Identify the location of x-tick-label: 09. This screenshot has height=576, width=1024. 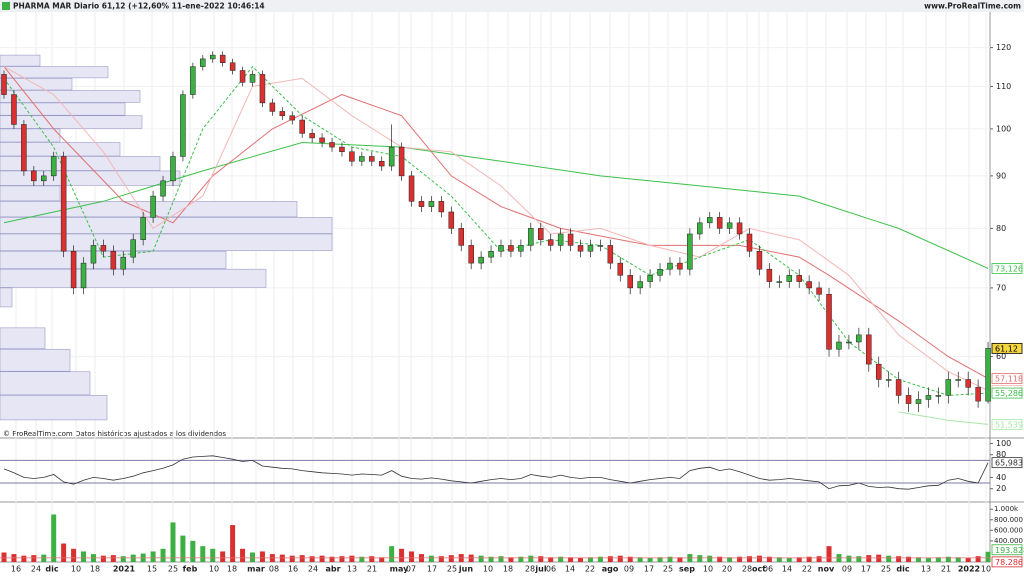
(629, 569).